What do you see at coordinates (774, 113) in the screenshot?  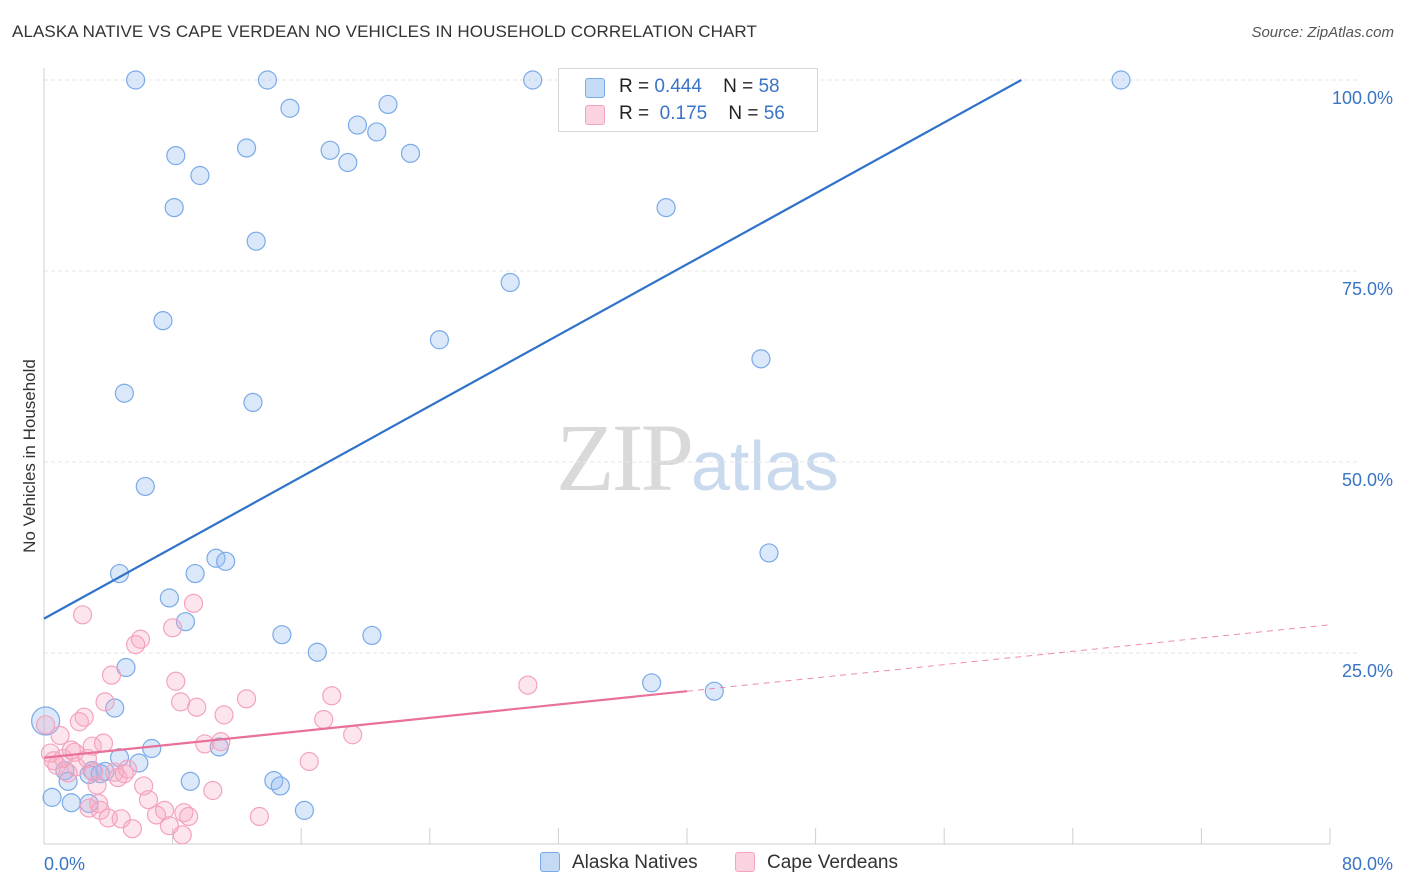 I see `legend-n-value: 56` at bounding box center [774, 113].